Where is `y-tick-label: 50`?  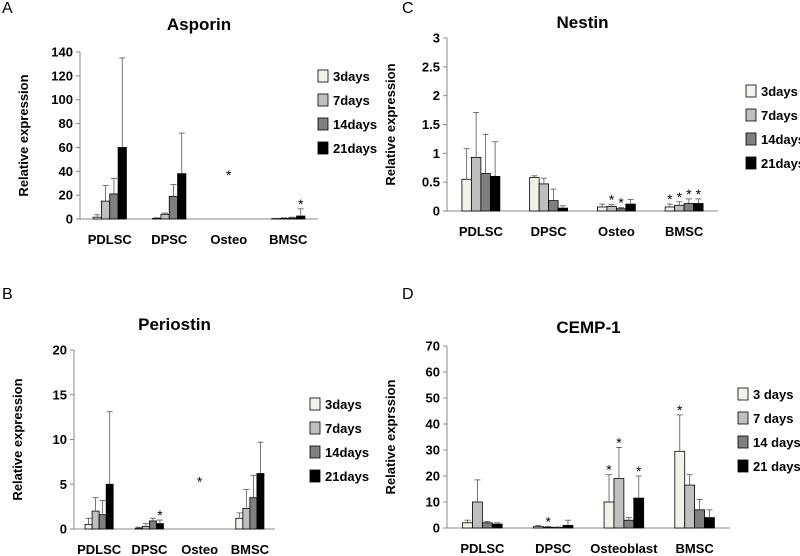
y-tick-label: 50 is located at coordinates (433, 398).